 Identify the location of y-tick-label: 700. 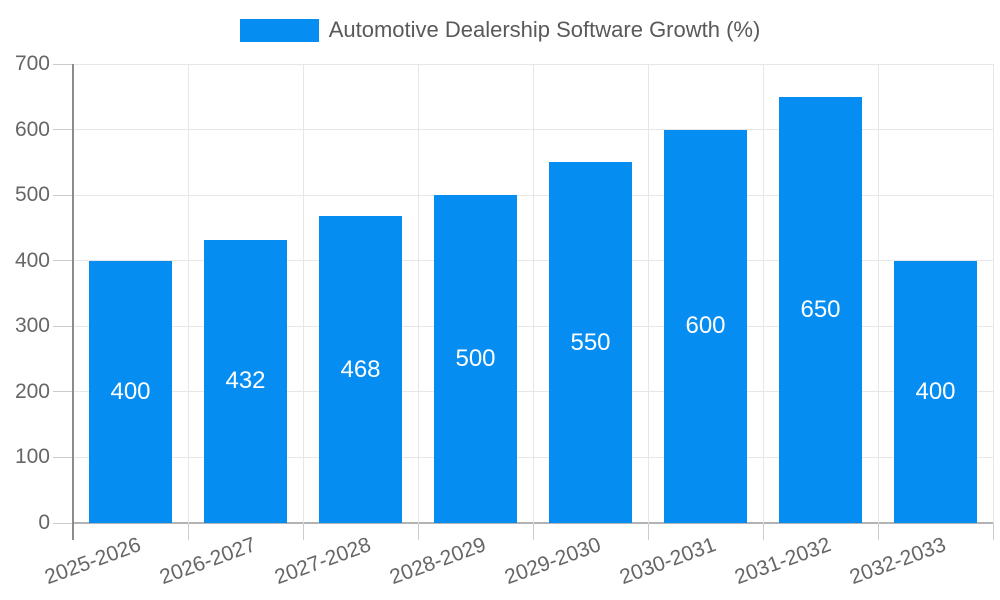
(32, 63).